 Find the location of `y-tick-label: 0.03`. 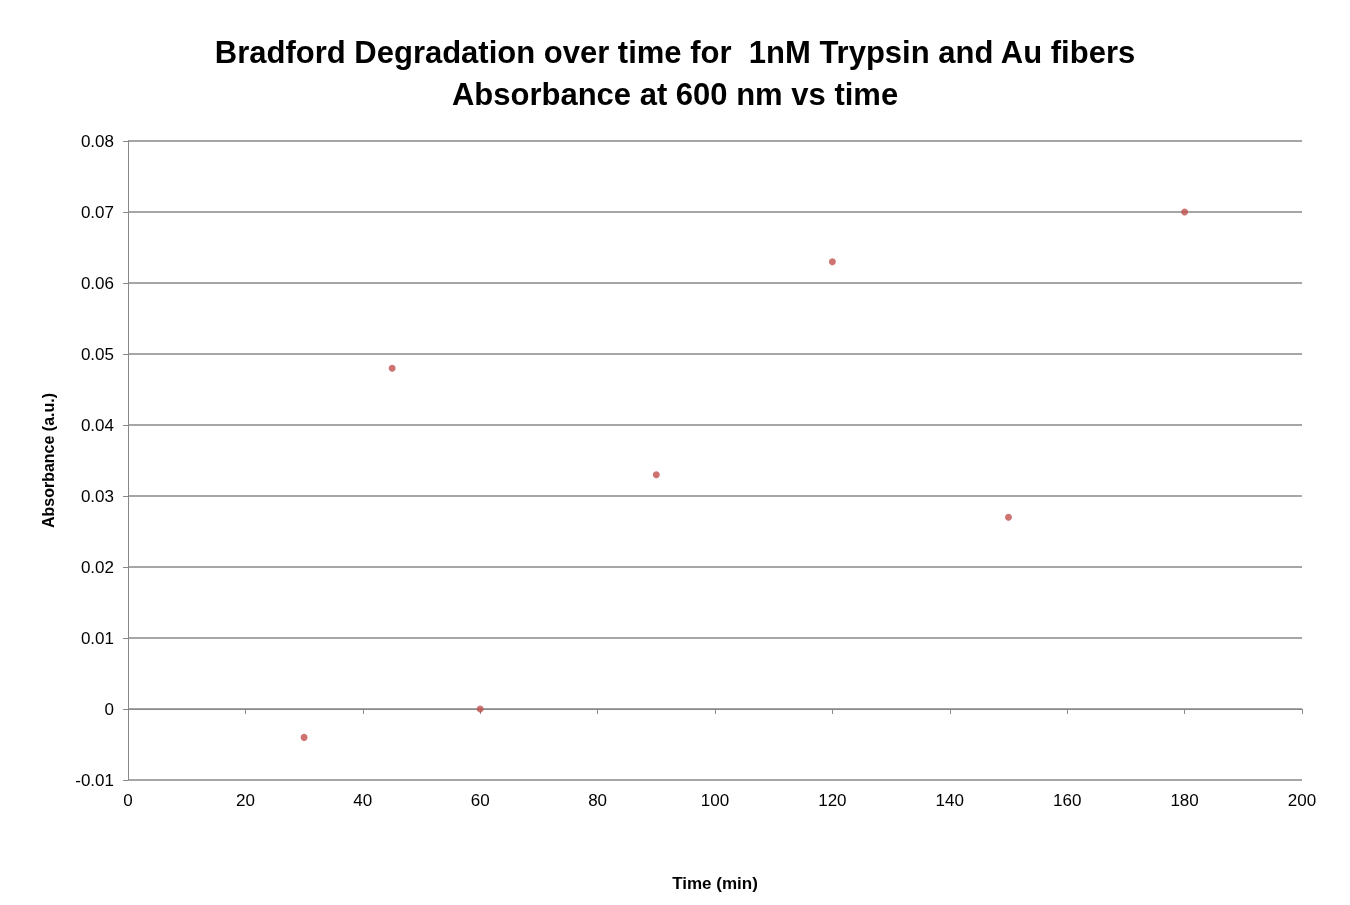

y-tick-label: 0.03 is located at coordinates (97, 496).